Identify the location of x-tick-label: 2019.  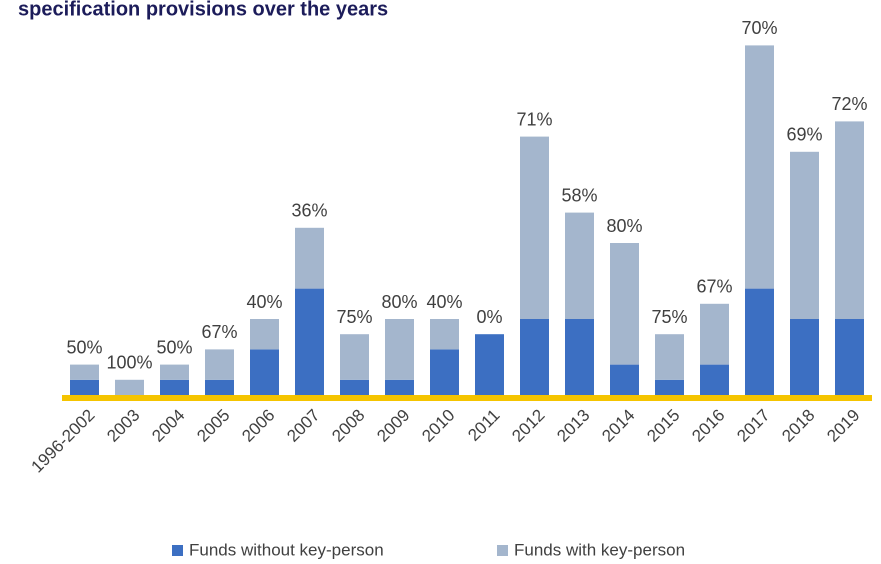
(843, 426).